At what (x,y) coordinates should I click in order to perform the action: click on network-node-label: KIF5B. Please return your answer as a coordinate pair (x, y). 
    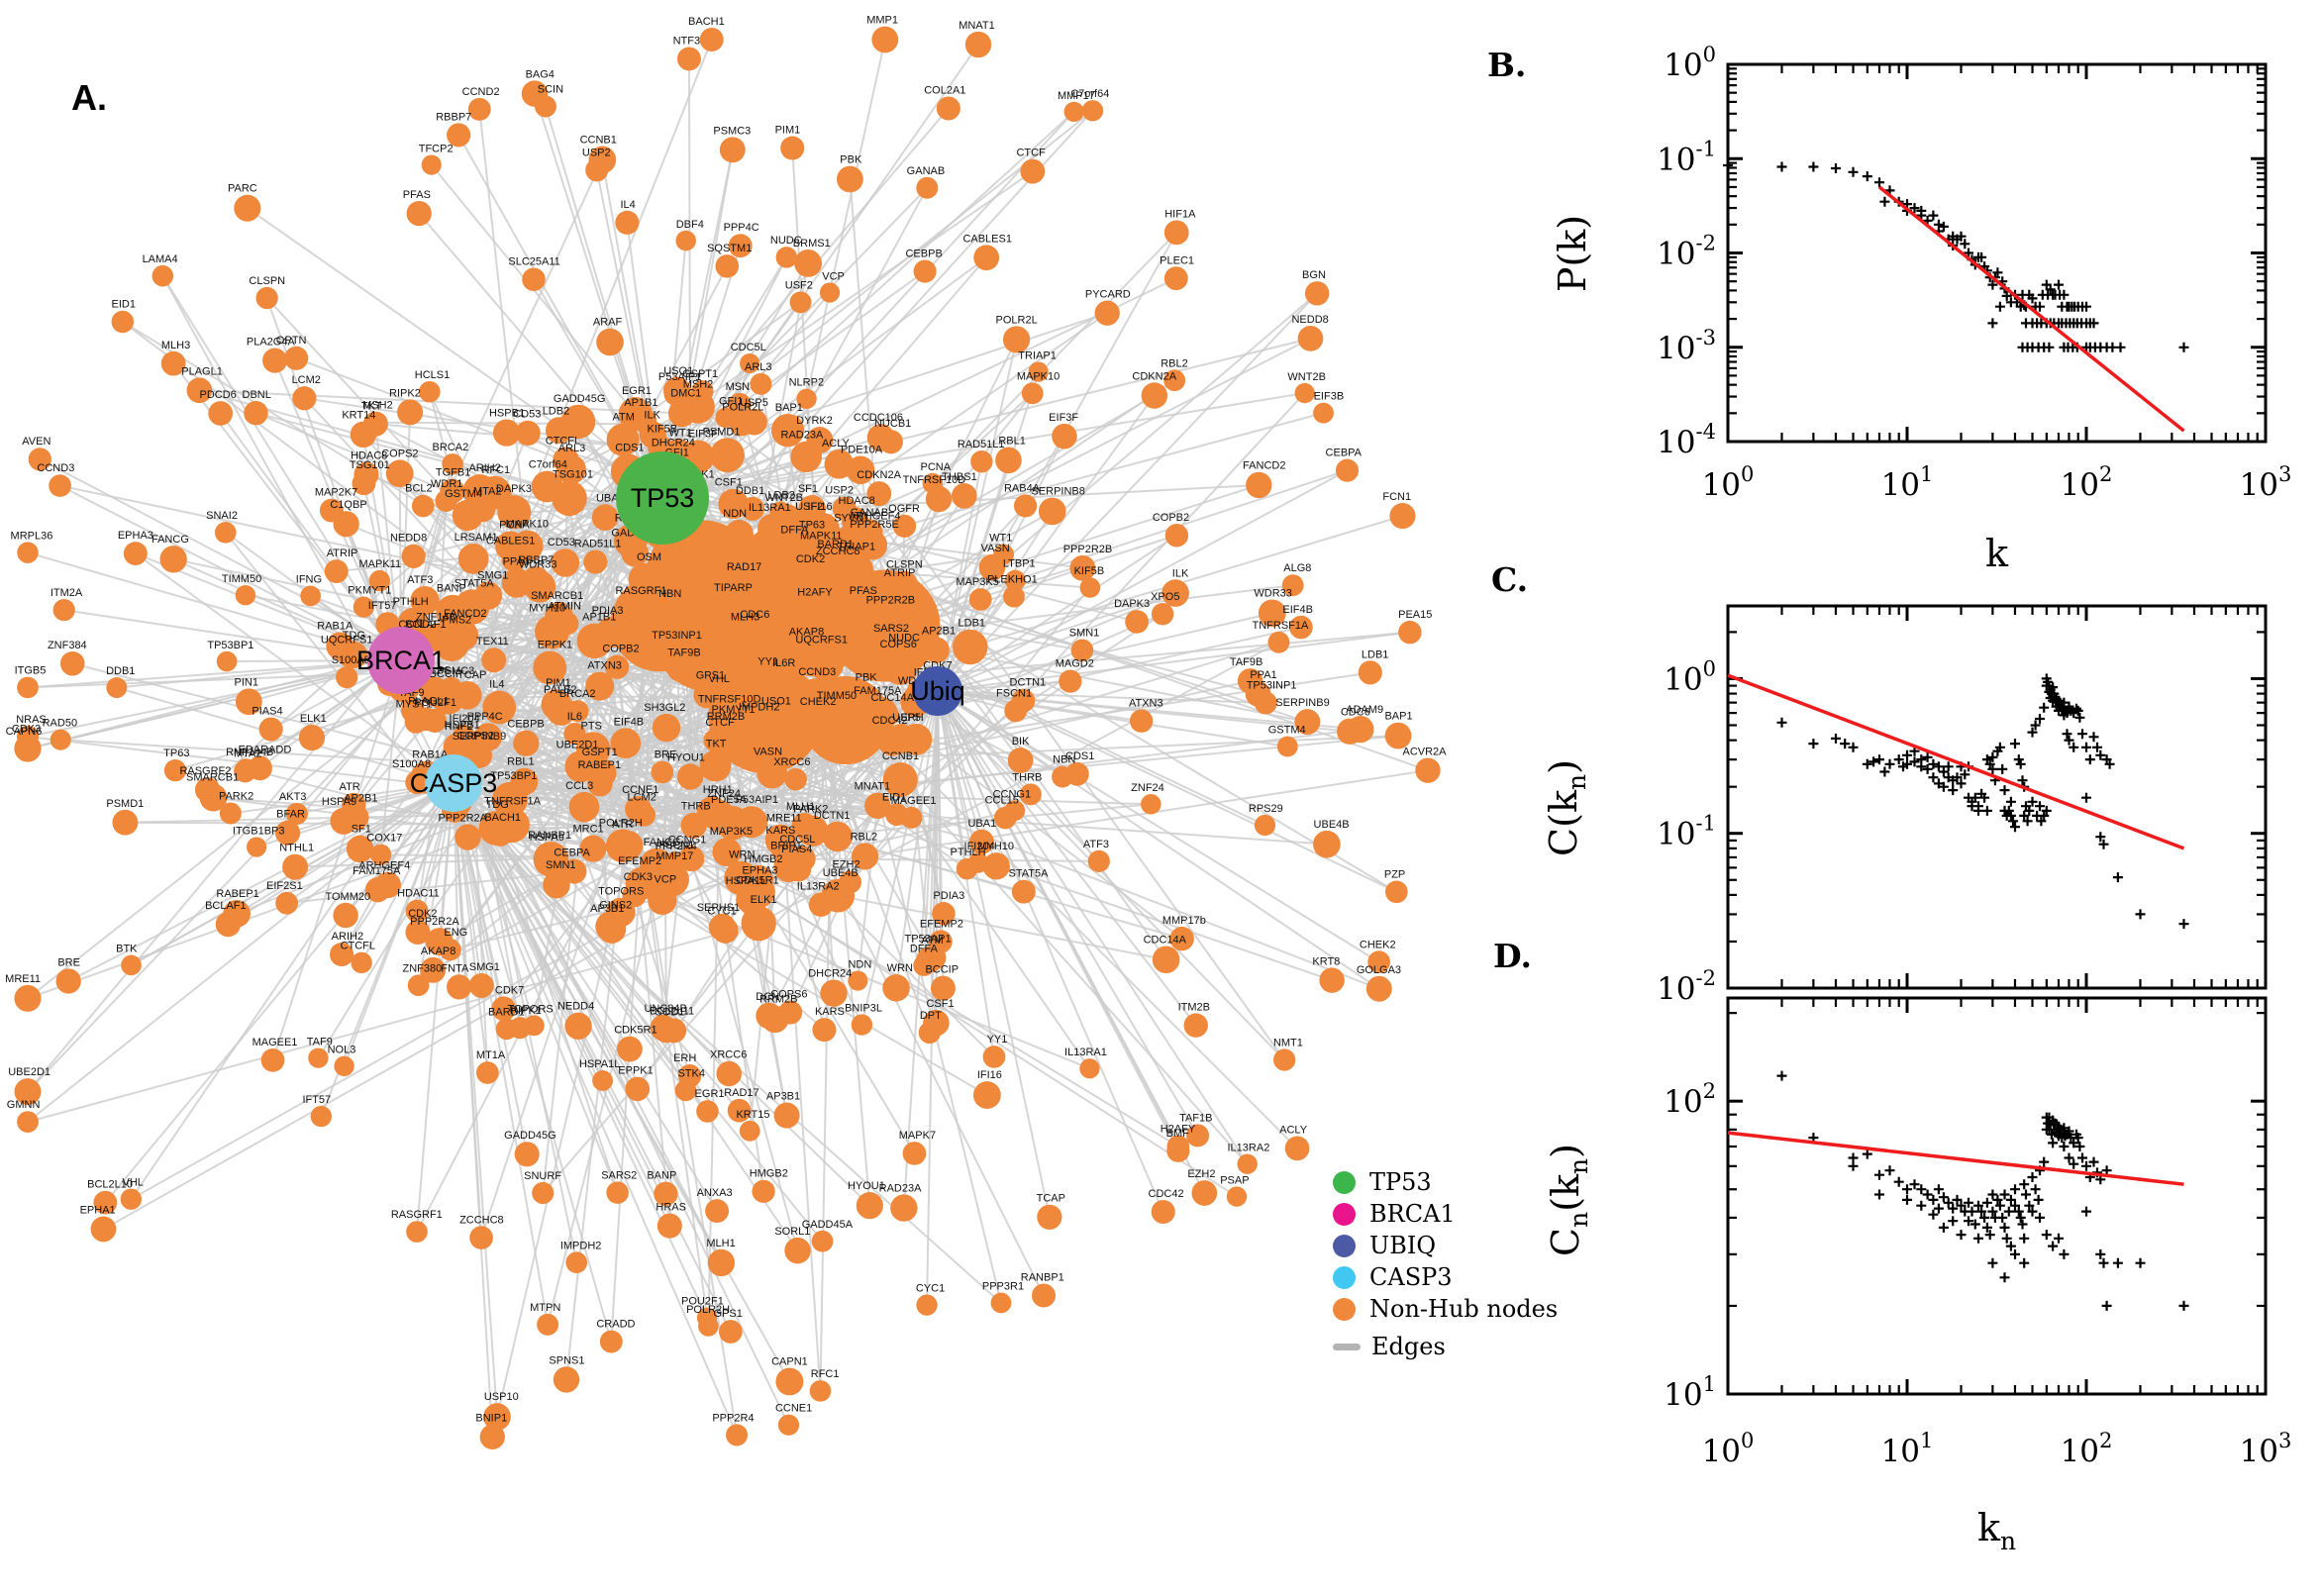
    Looking at the image, I should click on (1089, 571).